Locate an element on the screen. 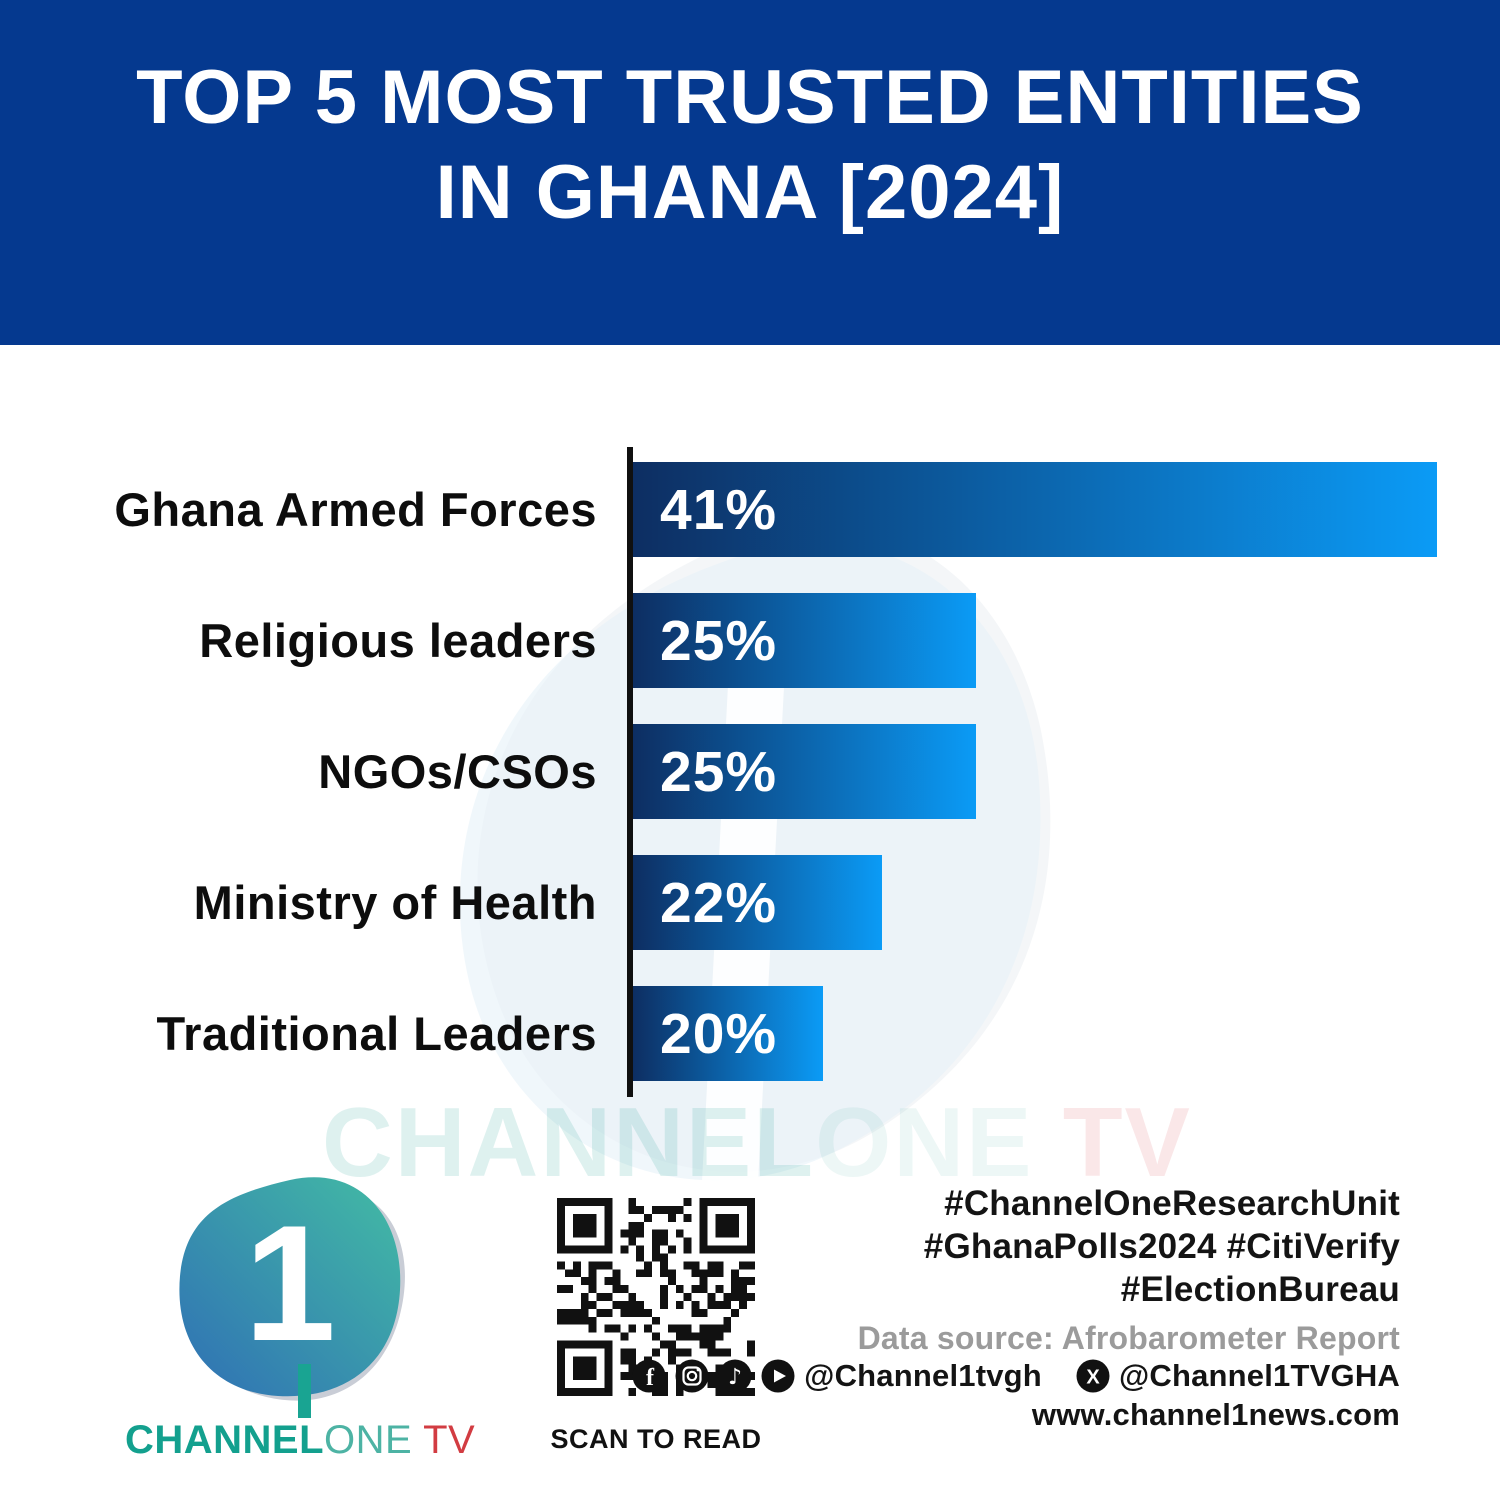  watermark-tv: TV is located at coordinates (1112, 1142).